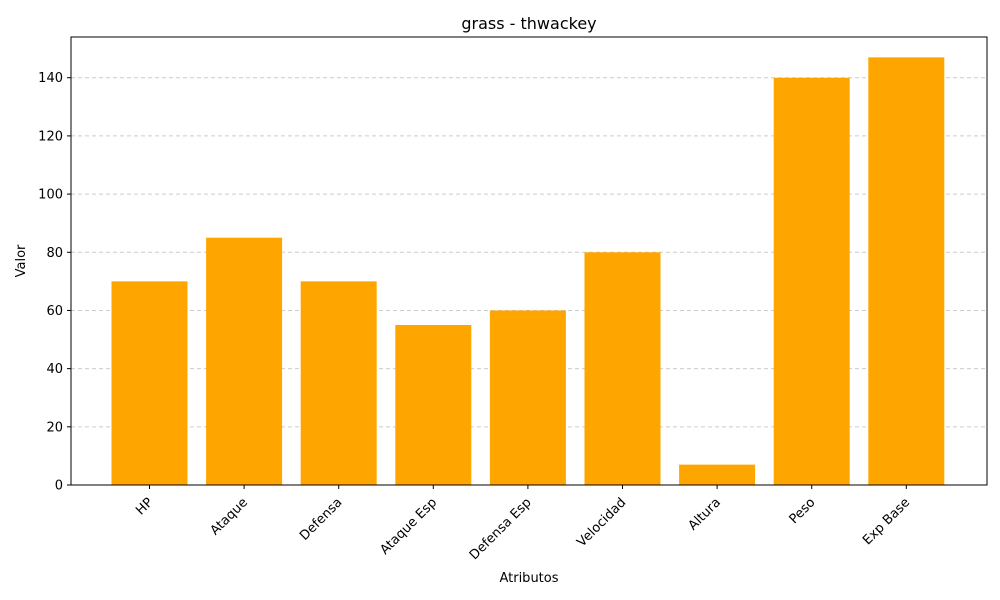 Image resolution: width=1000 pixels, height=600 pixels. Describe the element at coordinates (906, 271) in the screenshot. I see `bar-exp-base` at that location.